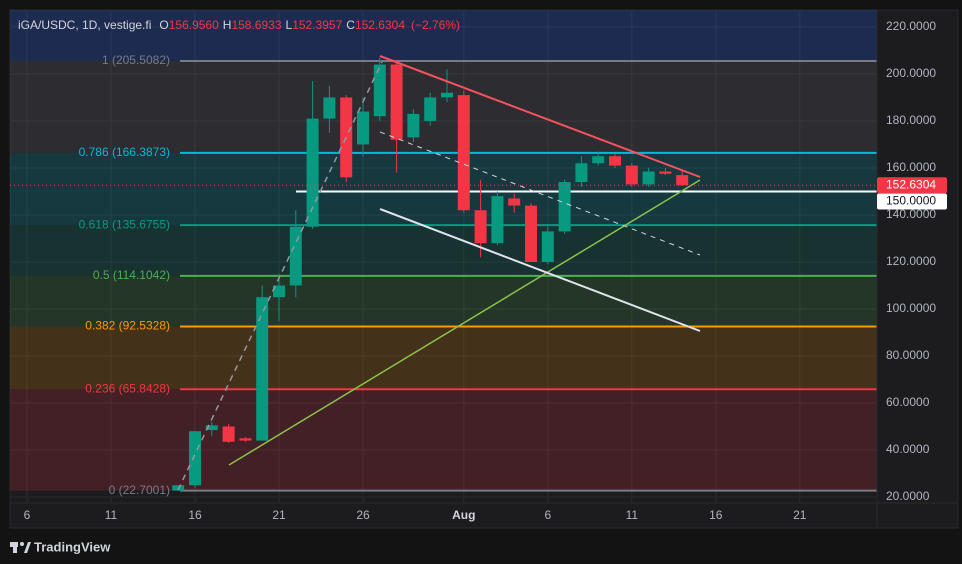 The height and width of the screenshot is (564, 962). What do you see at coordinates (911, 26) in the screenshot?
I see `y-tick-label: 220.0000` at bounding box center [911, 26].